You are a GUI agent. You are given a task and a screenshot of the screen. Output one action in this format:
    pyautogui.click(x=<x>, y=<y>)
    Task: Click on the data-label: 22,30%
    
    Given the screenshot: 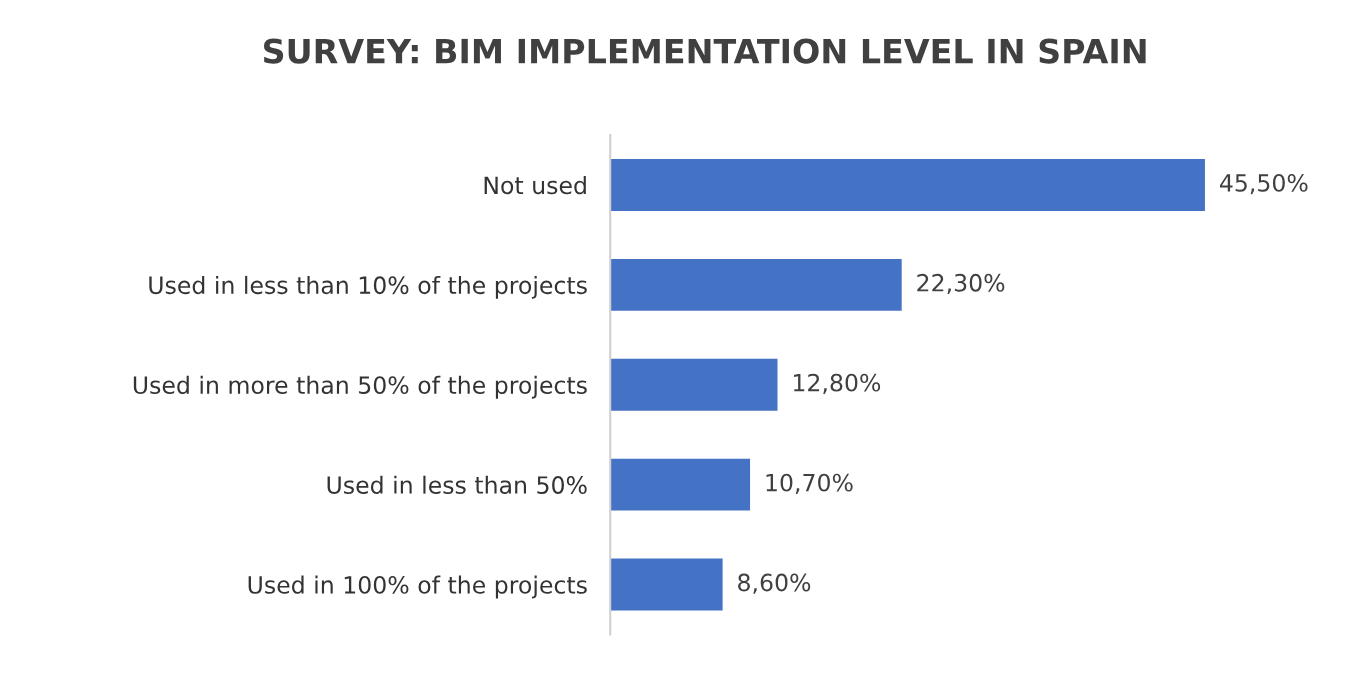 What is the action you would take?
    pyautogui.click(x=961, y=284)
    